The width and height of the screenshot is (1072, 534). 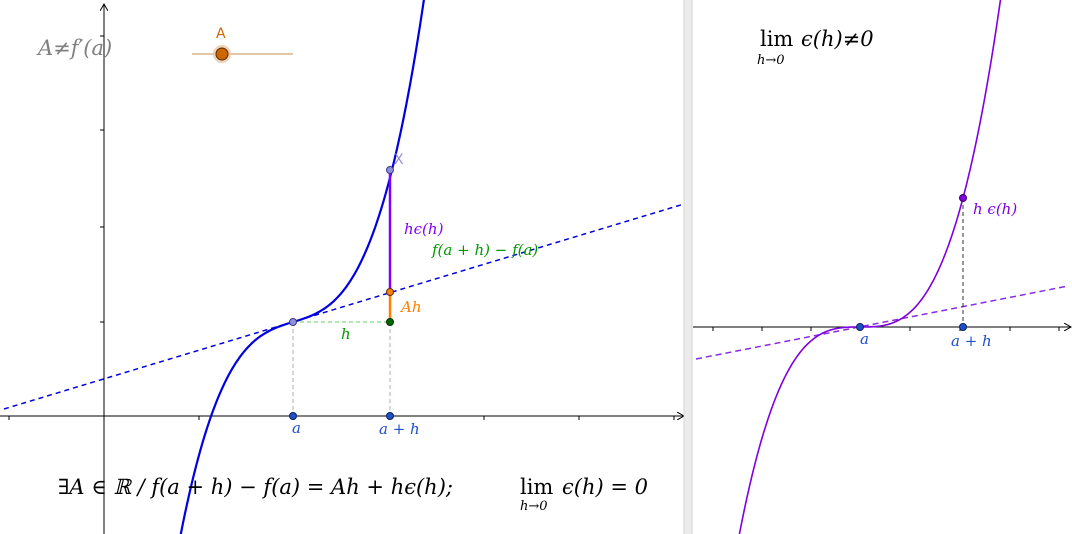 I want to click on formula-lim-sub: h→0, so click(x=534, y=506).